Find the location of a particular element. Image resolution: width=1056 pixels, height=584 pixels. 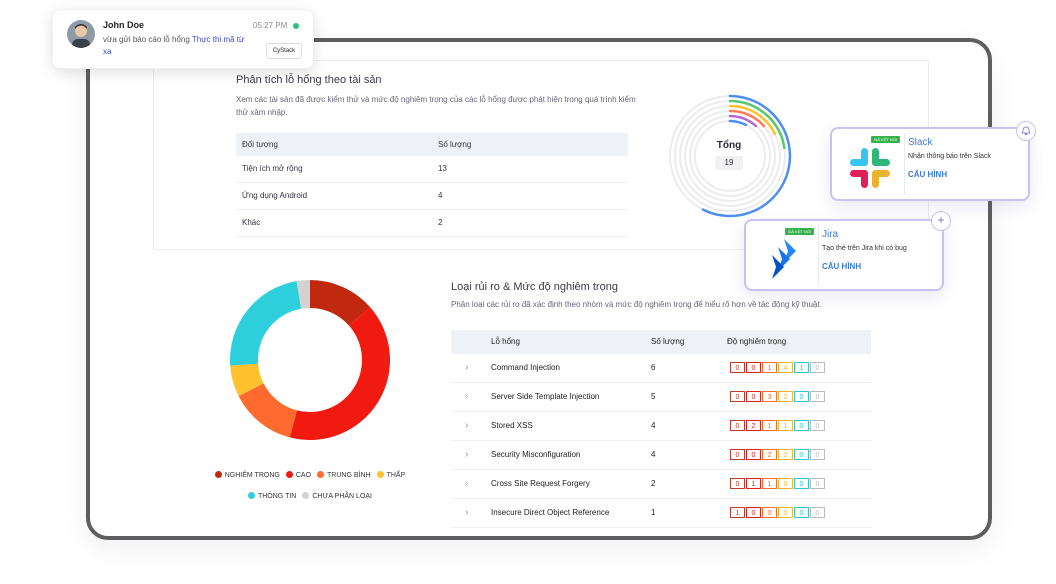

table-row: › Server Side Template Injection 5 0 0 3 2 0 0 is located at coordinates (661, 397).